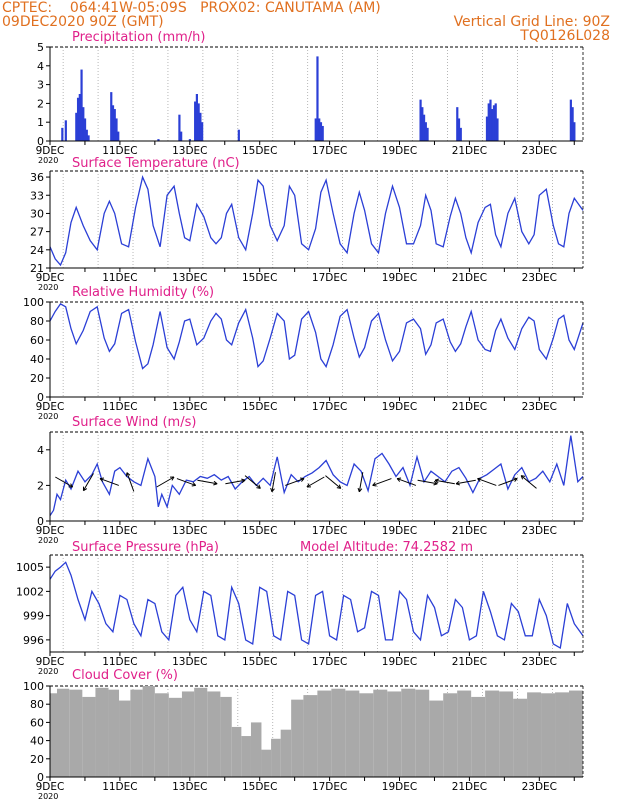  Describe the element at coordinates (40, 103) in the screenshot. I see `y-tick-label: 2` at that location.